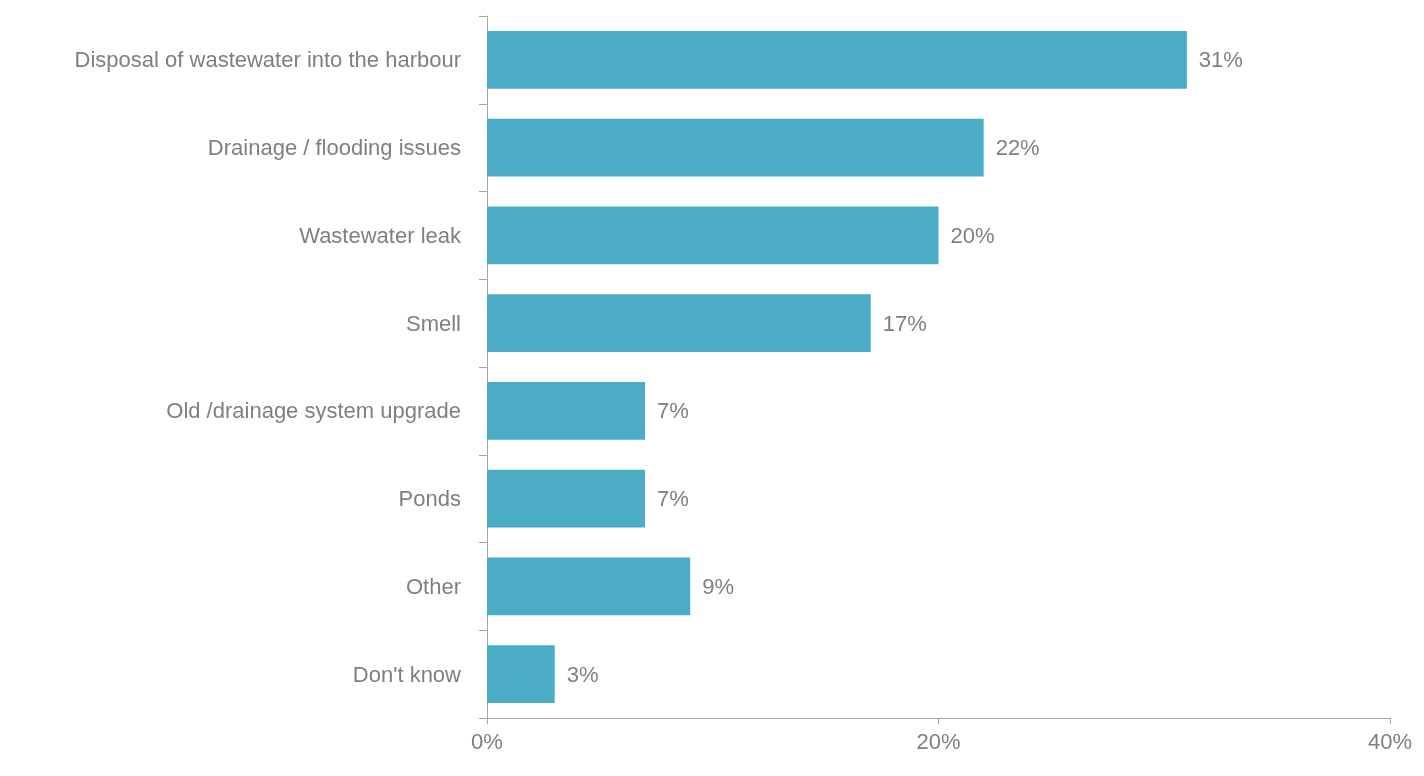 This screenshot has width=1424, height=776. What do you see at coordinates (1017, 148) in the screenshot?
I see `data-label: 22%` at bounding box center [1017, 148].